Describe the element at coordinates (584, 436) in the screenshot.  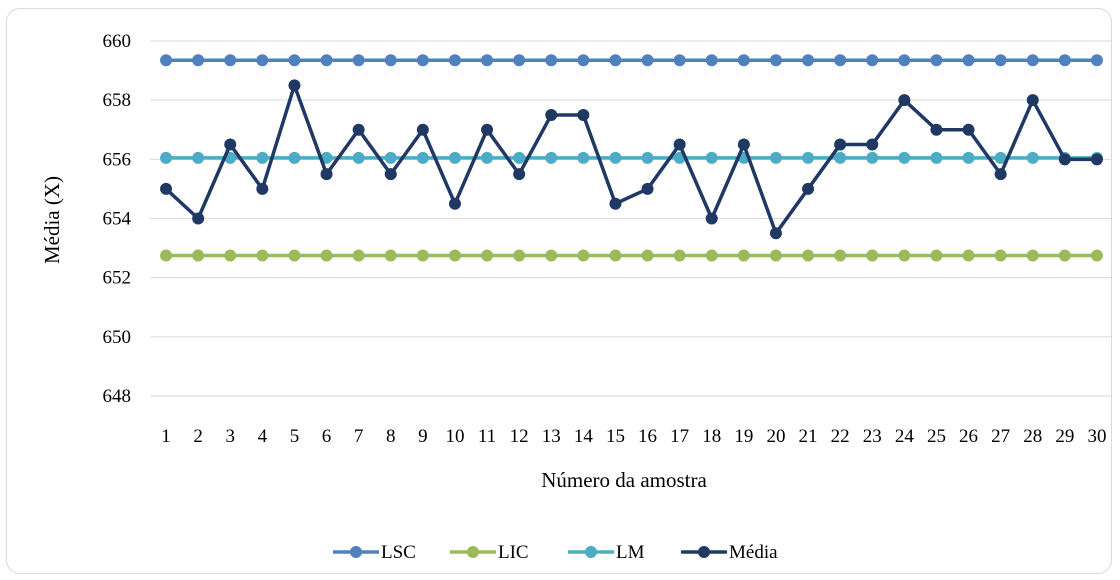
I see `x-tick-label: 14` at that location.